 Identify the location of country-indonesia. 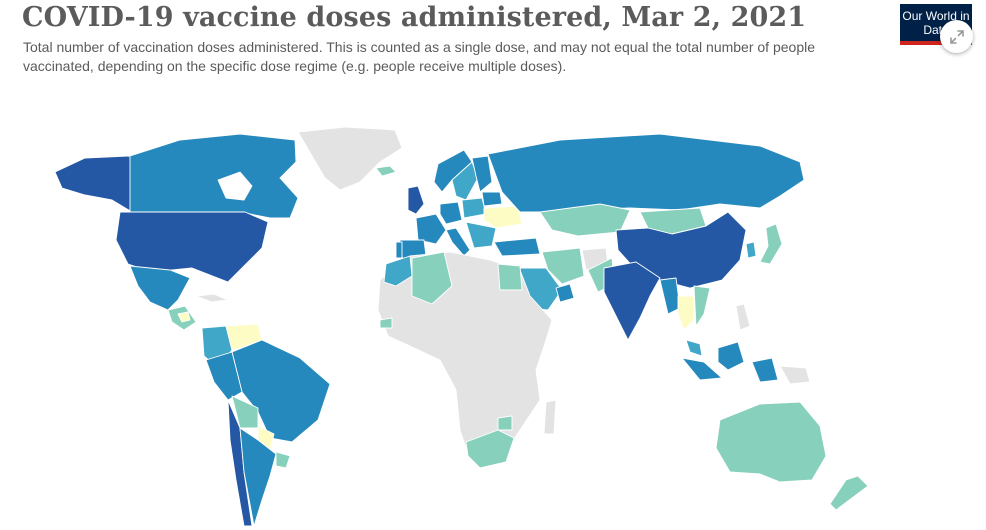
(702, 369).